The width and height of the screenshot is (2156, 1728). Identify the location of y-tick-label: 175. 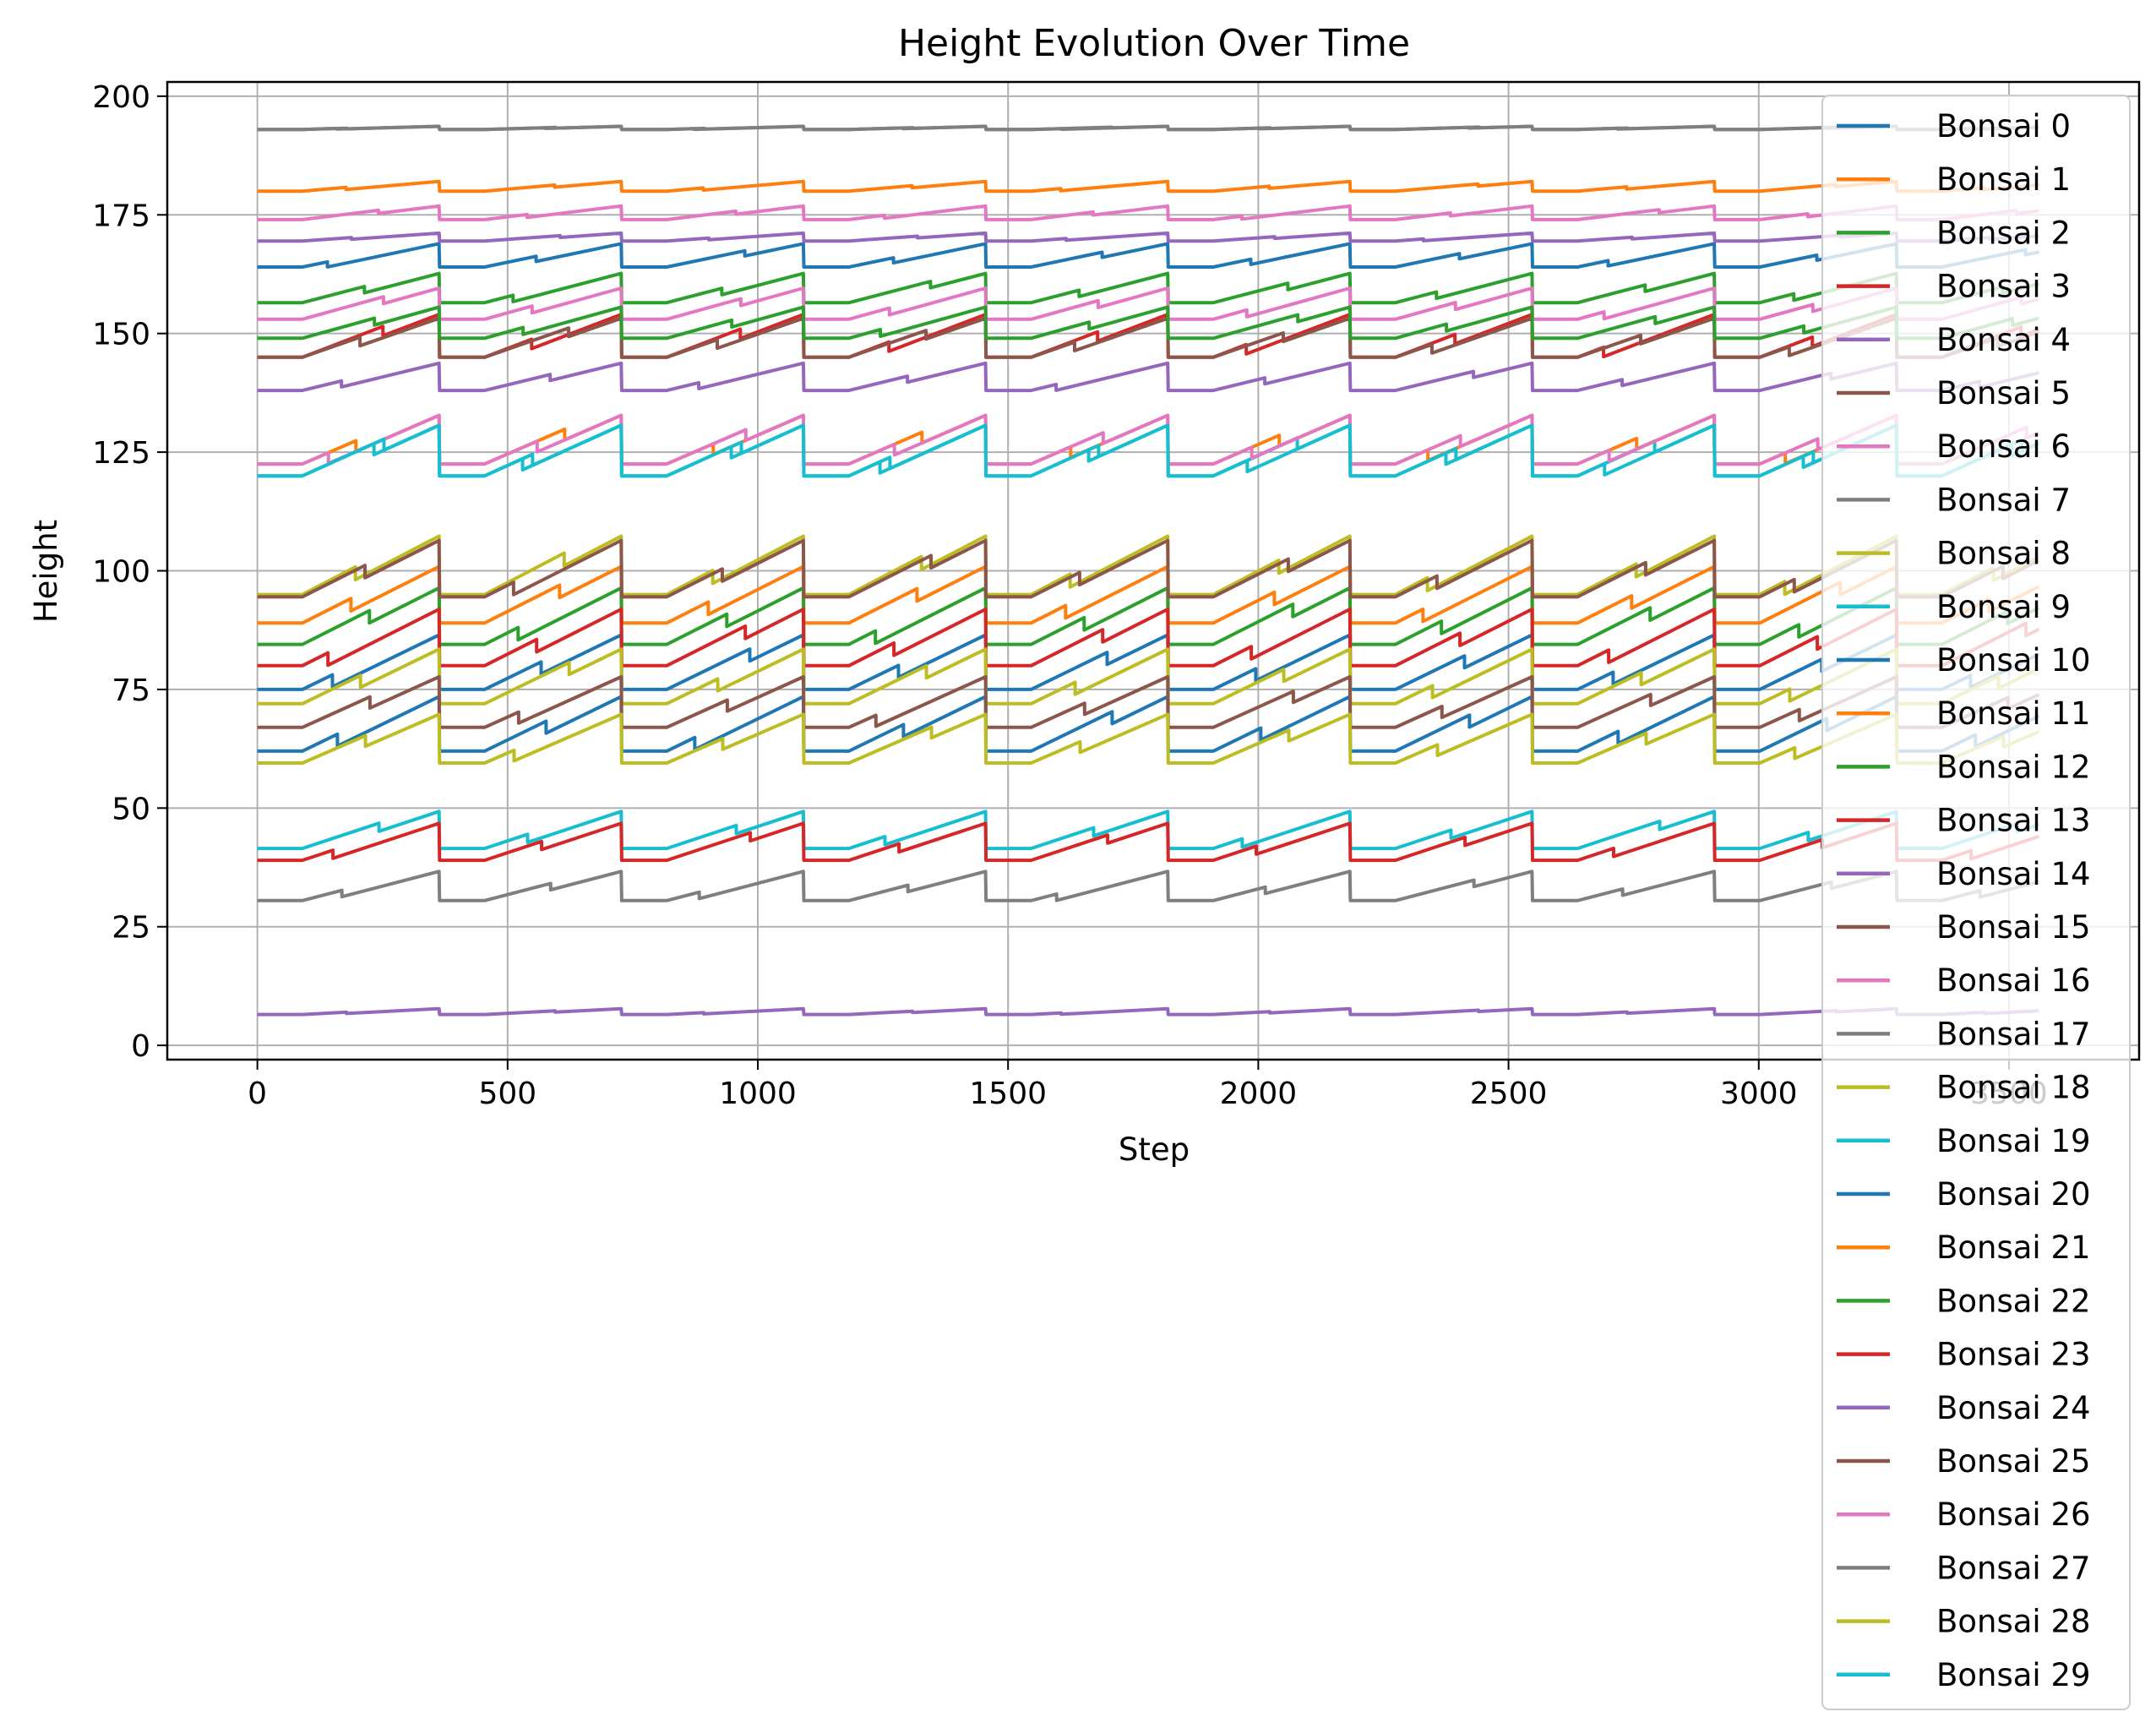
(121, 216).